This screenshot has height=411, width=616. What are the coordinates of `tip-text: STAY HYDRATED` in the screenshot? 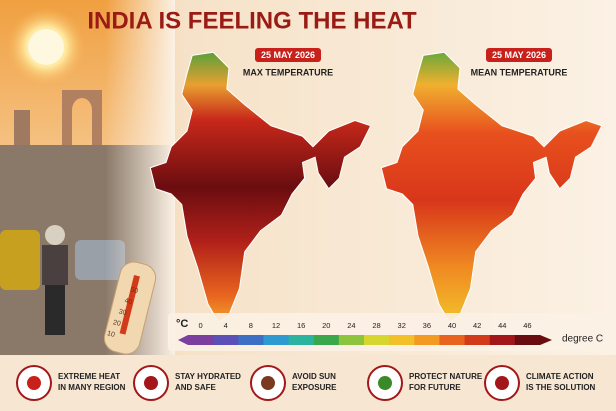 It's located at (208, 376).